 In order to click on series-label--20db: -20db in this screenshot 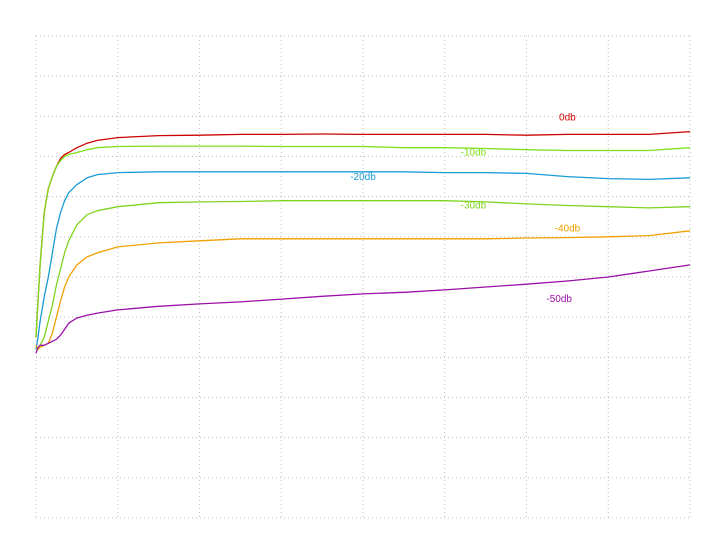, I will do `click(363, 177)`.